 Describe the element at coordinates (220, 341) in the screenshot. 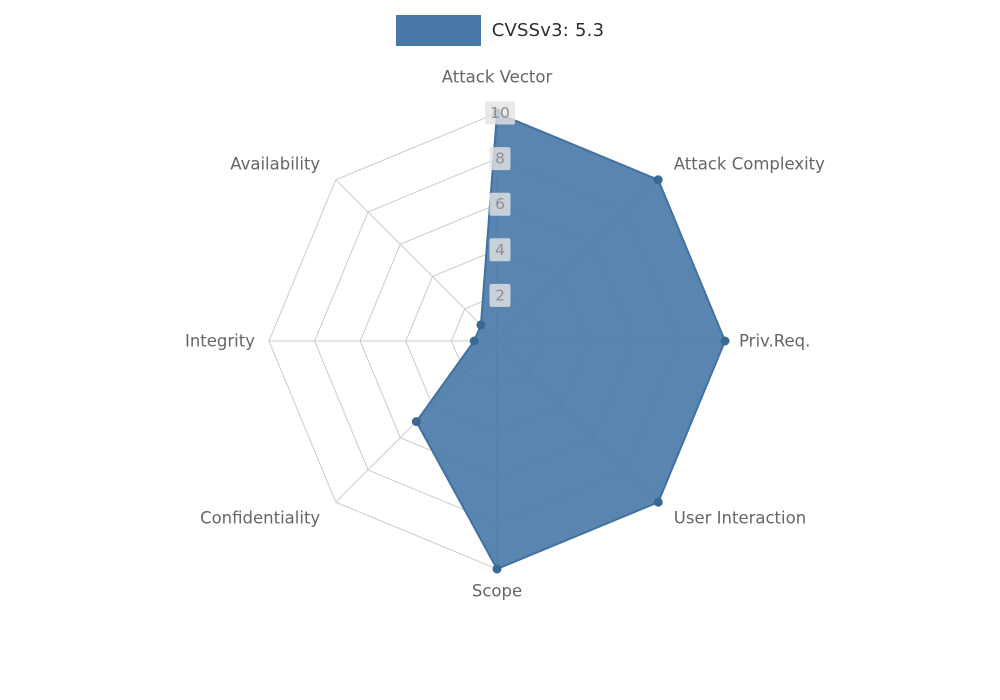

I see `axis-label: Integrity` at that location.